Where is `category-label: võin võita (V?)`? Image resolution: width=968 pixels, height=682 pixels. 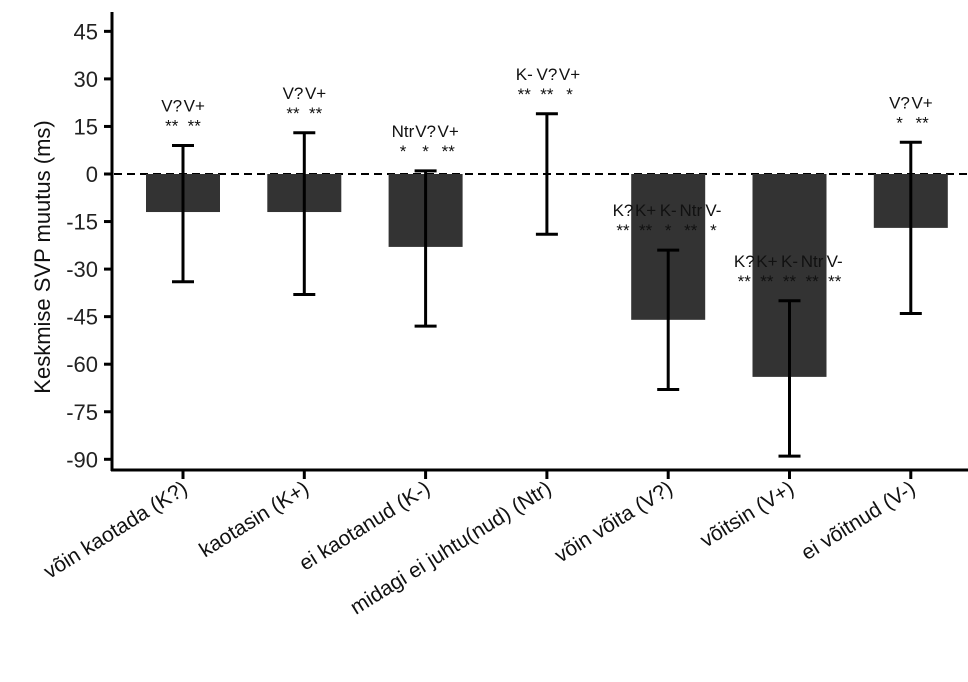 category-label: võin võita (V?) is located at coordinates (614, 522).